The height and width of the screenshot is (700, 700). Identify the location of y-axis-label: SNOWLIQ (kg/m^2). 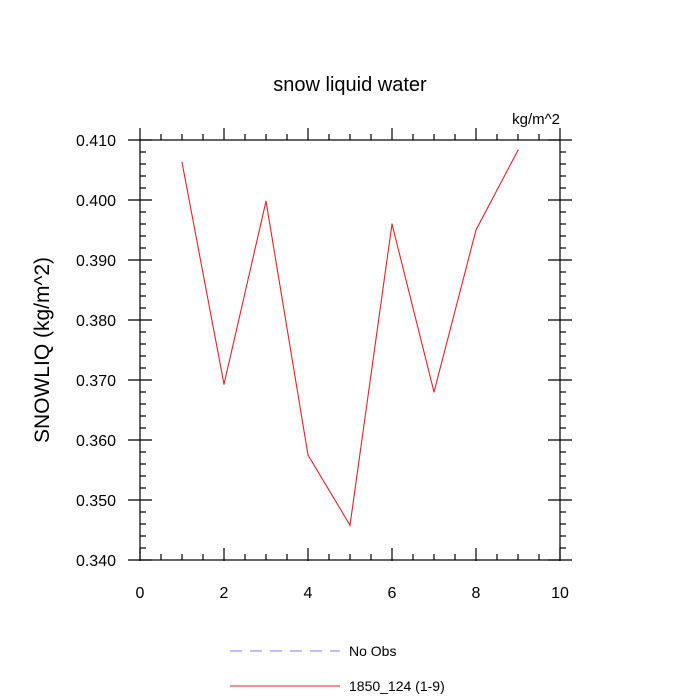
(42, 350).